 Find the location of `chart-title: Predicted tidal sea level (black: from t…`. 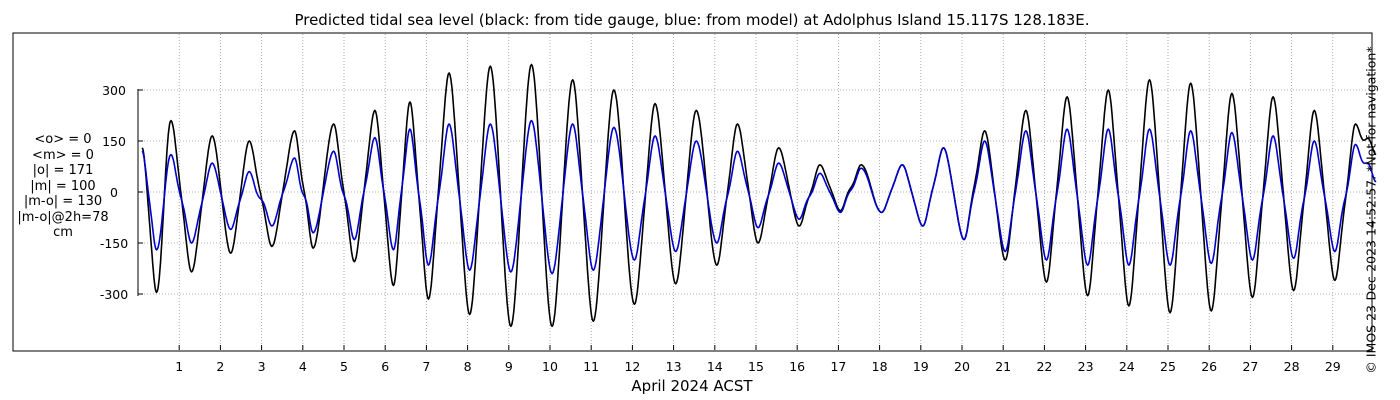

chart-title: Predicted tidal sea level (black: from t… is located at coordinates (691, 20).